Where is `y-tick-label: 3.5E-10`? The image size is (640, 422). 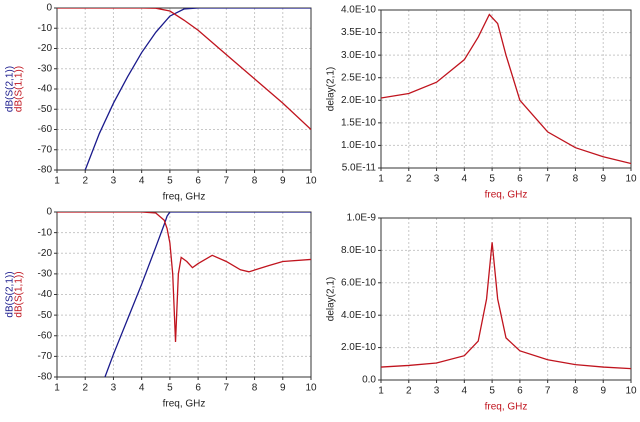 y-tick-label: 3.5E-10 is located at coordinates (358, 32).